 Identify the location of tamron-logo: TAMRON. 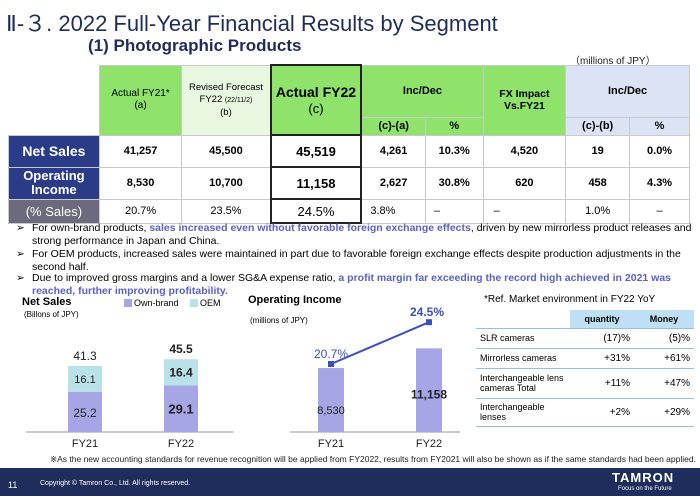
(643, 477).